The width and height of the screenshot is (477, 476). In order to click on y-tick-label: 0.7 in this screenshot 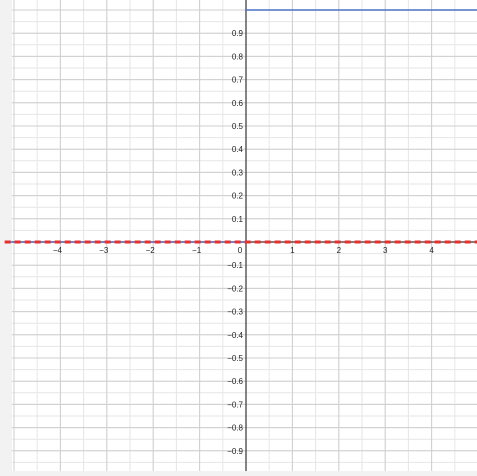, I will do `click(238, 80)`.